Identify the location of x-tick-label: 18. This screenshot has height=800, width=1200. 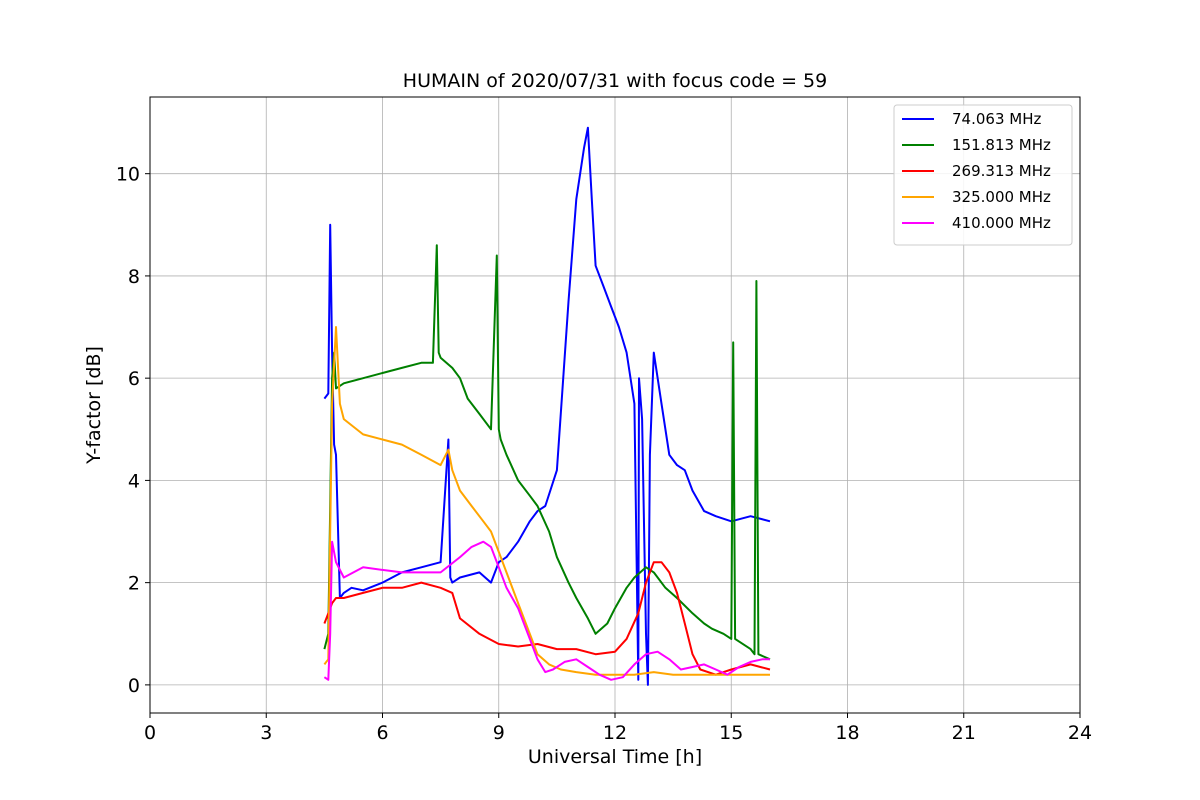
(847, 733).